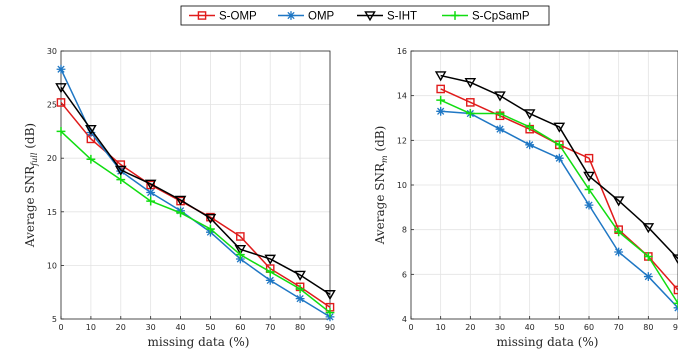  I want to click on x-tick-label: 70, so click(270, 327).